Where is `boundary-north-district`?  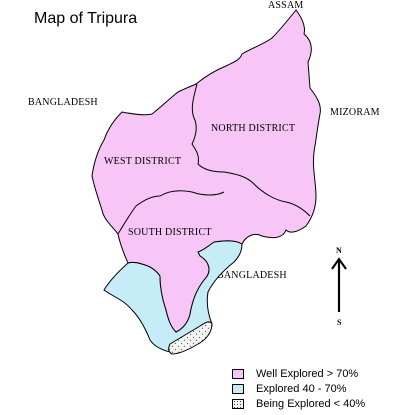 boundary-north-district is located at coordinates (251, 150).